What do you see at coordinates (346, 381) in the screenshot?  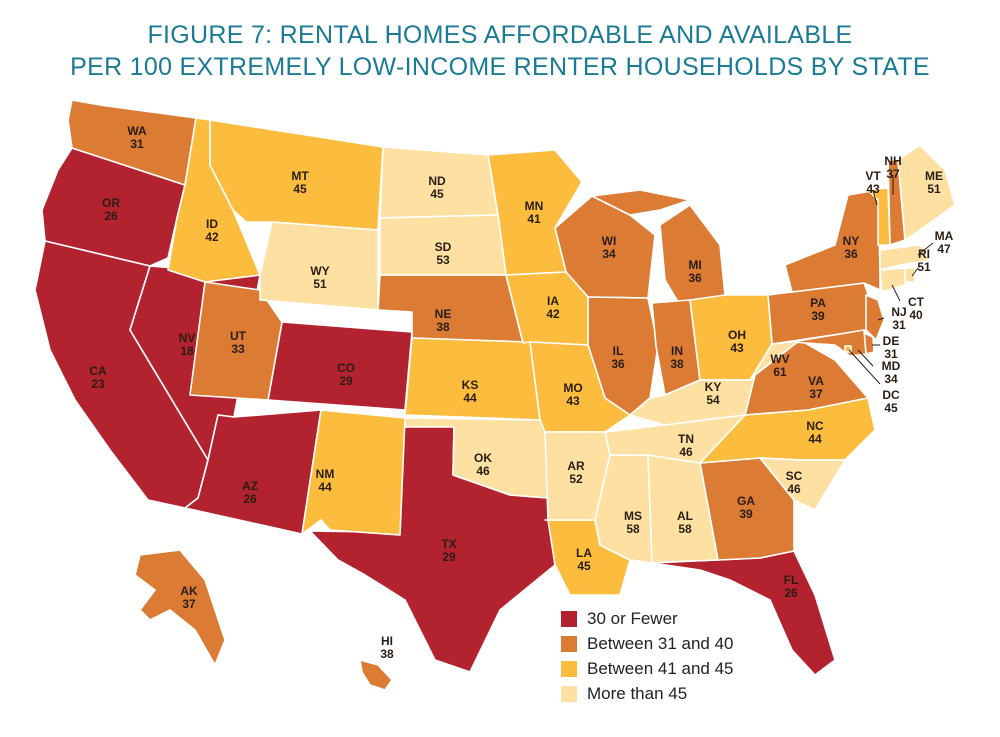 I see `state-value-CO: 29` at bounding box center [346, 381].